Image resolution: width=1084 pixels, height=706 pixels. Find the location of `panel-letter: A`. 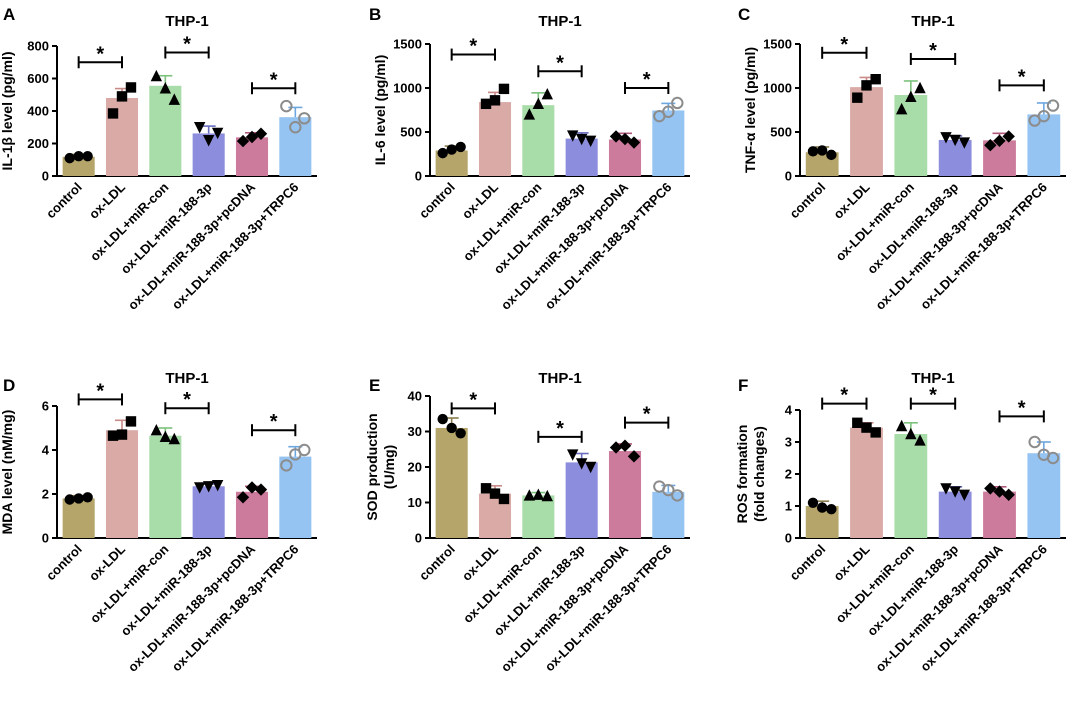

panel-letter: A is located at coordinates (9, 14).